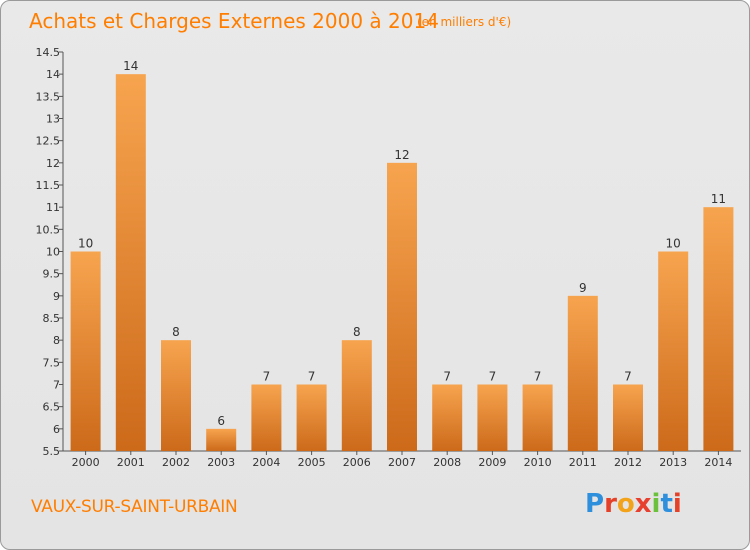 The image size is (750, 550). I want to click on x-tick-label: 2010, so click(538, 462).